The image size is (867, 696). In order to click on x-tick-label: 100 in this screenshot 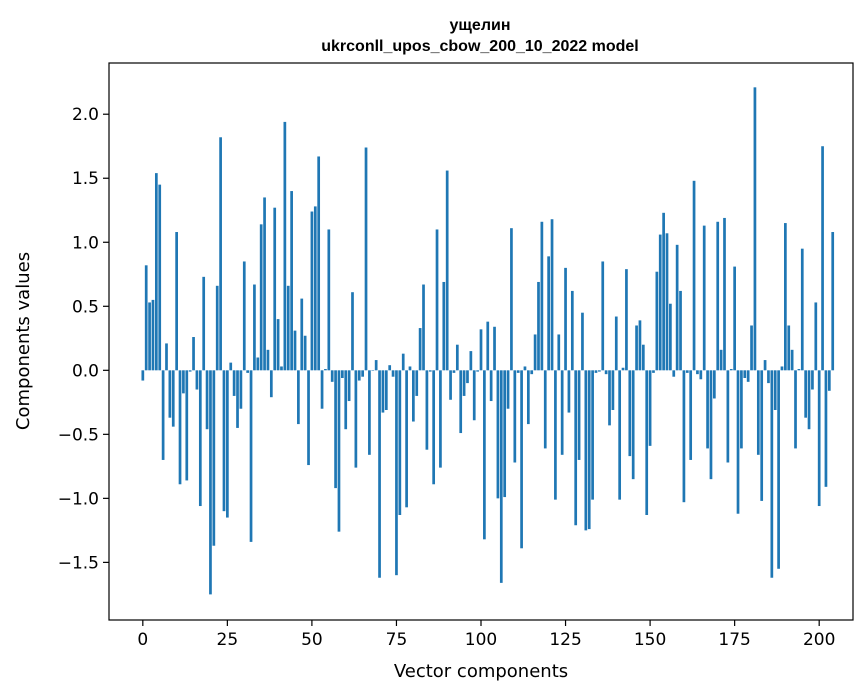, I will do `click(481, 640)`.